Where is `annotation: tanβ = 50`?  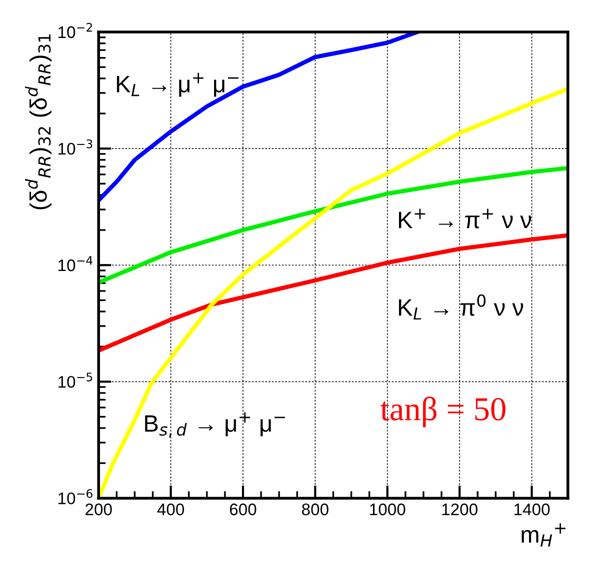 annotation: tanβ = 50 is located at coordinates (443, 412).